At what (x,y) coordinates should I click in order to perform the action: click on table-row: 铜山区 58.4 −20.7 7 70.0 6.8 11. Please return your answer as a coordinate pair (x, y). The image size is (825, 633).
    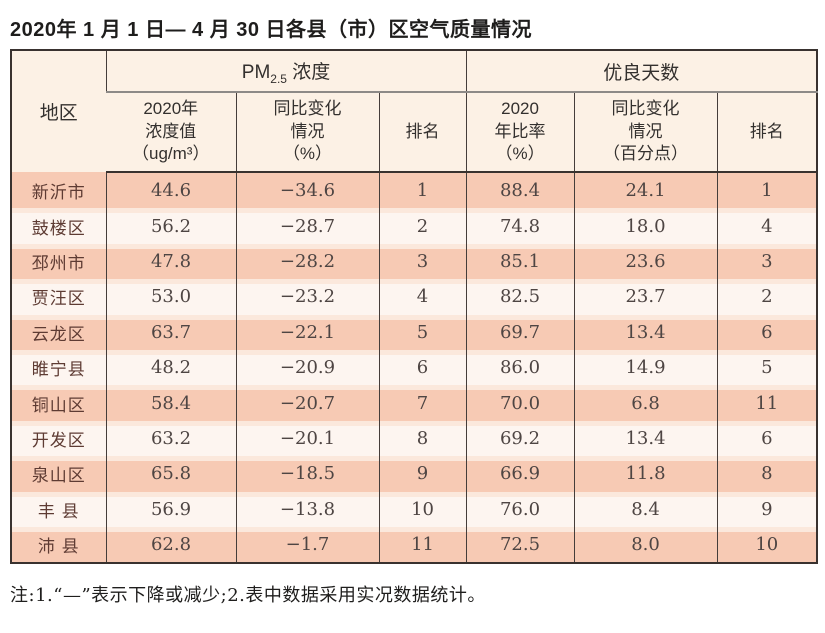
    Looking at the image, I should click on (414, 403).